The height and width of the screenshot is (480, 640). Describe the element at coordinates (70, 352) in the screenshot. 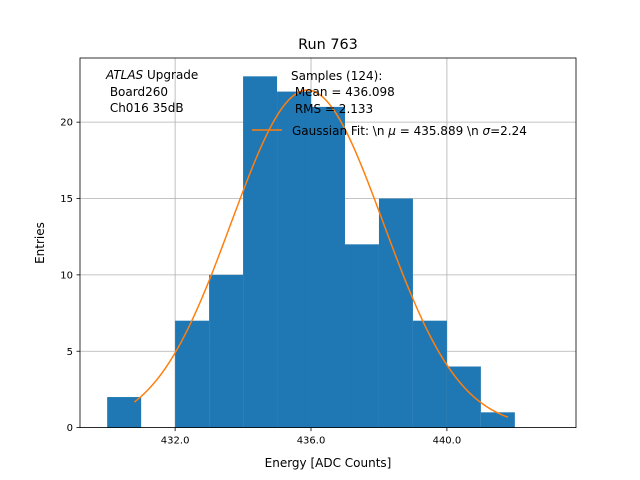

I see `y-tick-label: 5` at that location.